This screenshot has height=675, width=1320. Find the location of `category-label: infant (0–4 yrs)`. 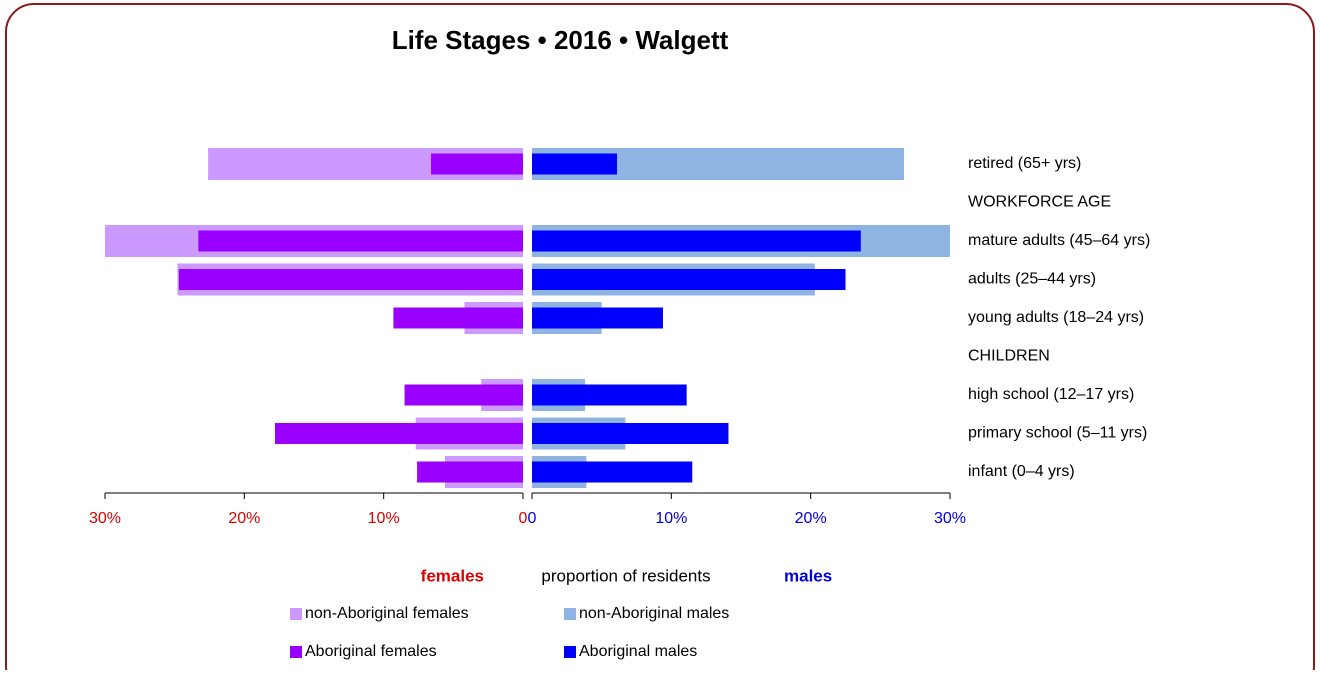

category-label: infant (0–4 yrs) is located at coordinates (1021, 471).